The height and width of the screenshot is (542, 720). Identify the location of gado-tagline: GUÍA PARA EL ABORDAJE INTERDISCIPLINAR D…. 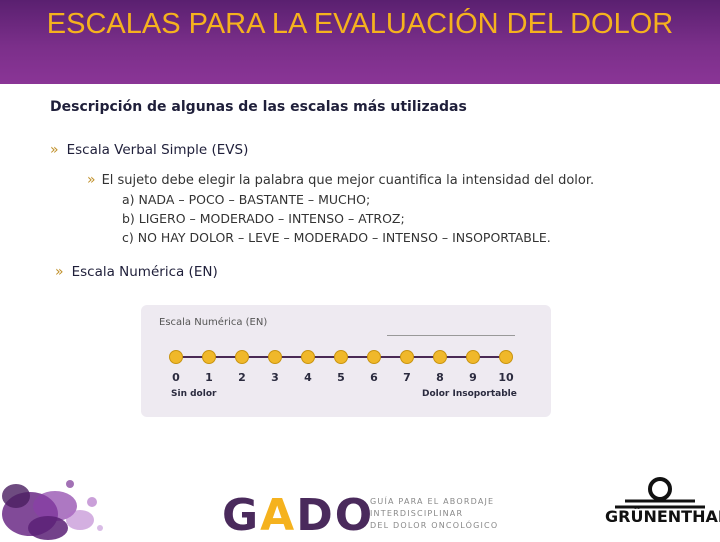
(434, 513).